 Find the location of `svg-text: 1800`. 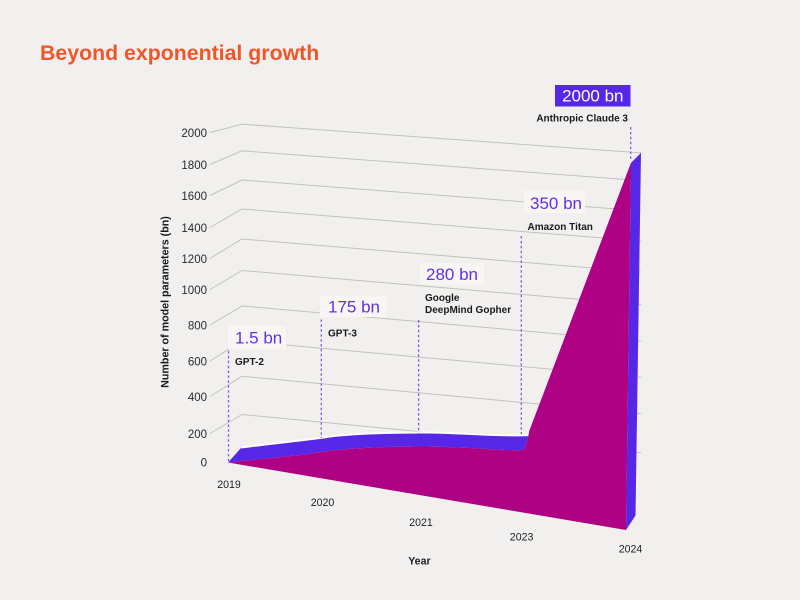

svg-text: 1800 is located at coordinates (194, 166).